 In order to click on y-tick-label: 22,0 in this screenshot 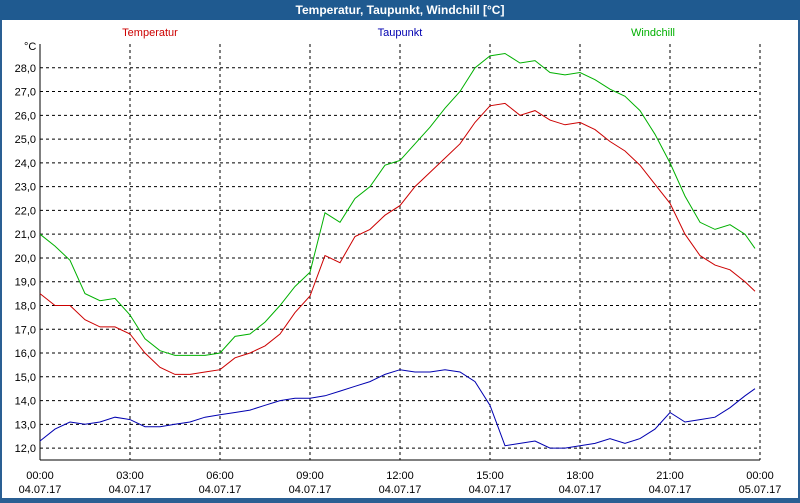, I will do `click(25, 211)`.